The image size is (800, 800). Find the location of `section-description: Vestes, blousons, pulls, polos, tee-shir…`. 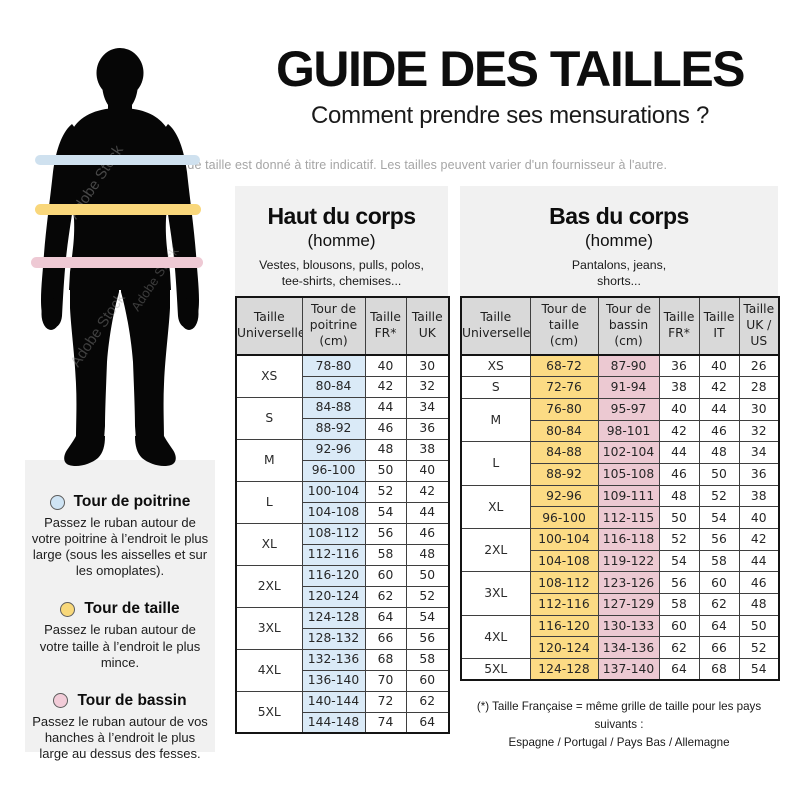

section-description: Vestes, blousons, pulls, polos, tee-shir… is located at coordinates (341, 273).